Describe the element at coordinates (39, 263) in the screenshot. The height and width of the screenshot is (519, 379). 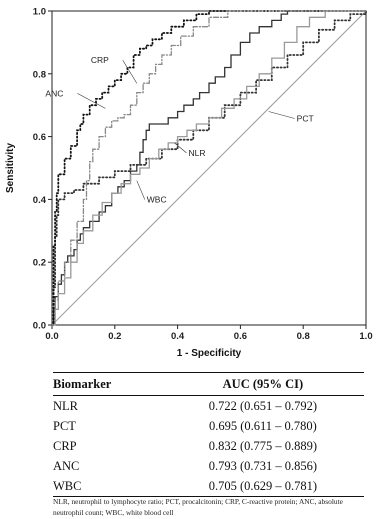
I see `y-tick-label: 0.2` at that location.